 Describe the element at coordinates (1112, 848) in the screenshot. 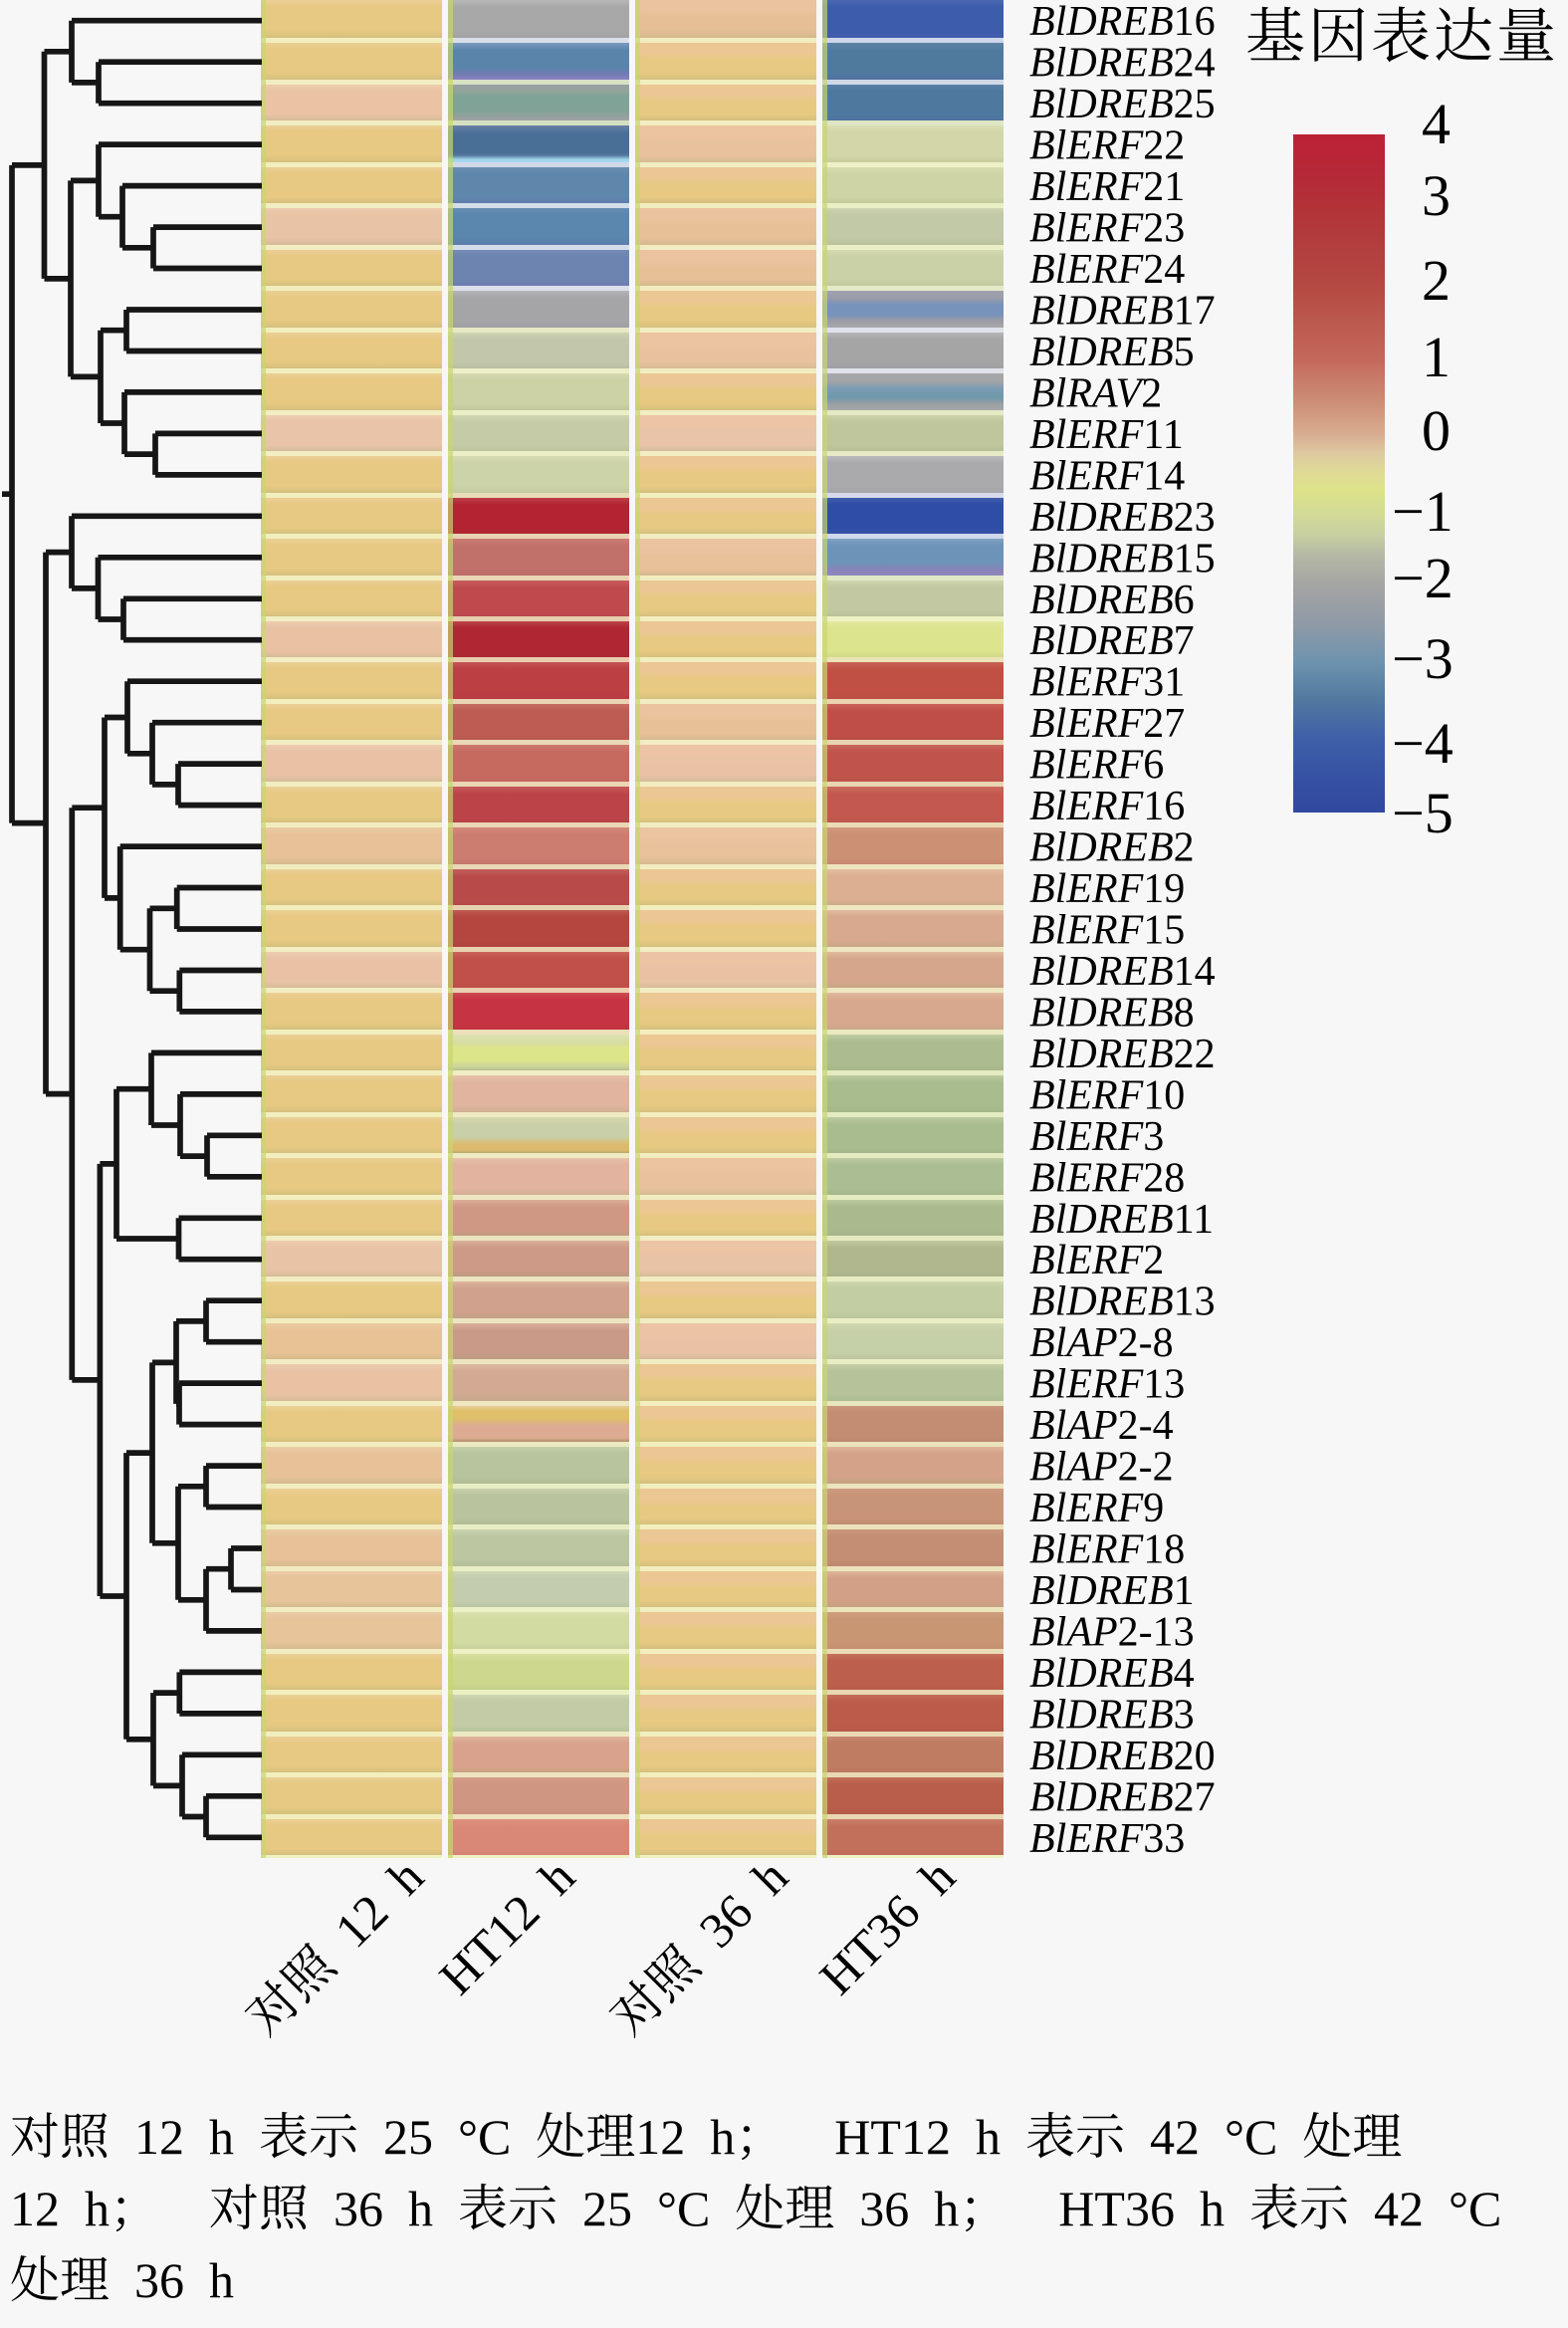

I see `svg-text: BlDREB2` at that location.